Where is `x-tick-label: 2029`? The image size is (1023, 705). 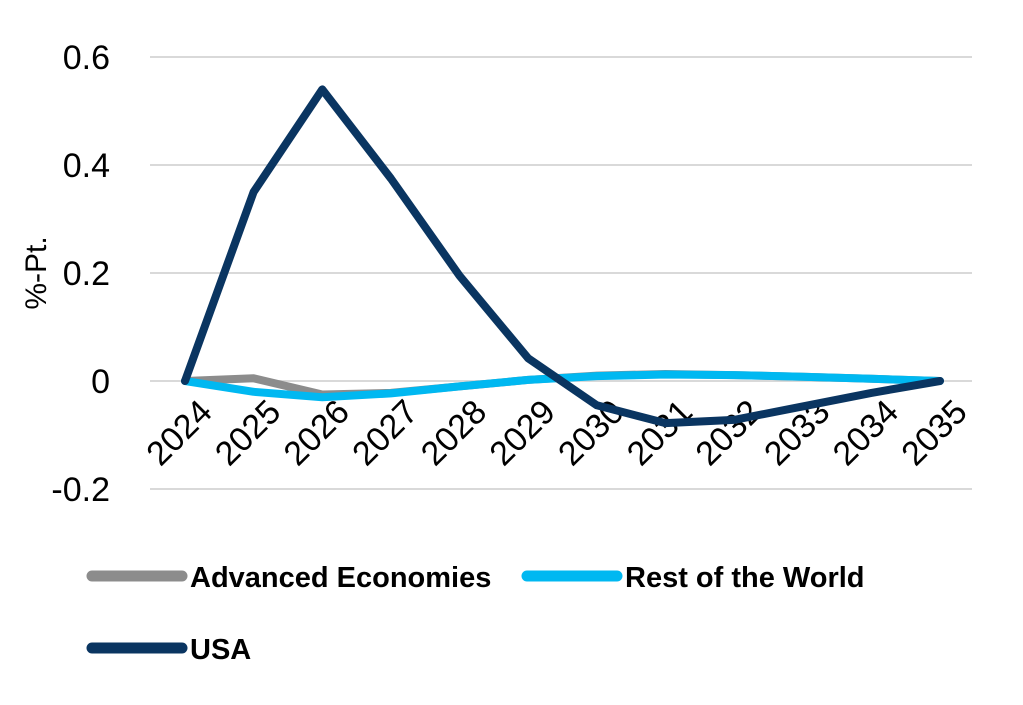
x-tick-label: 2029 is located at coordinates (522, 433).